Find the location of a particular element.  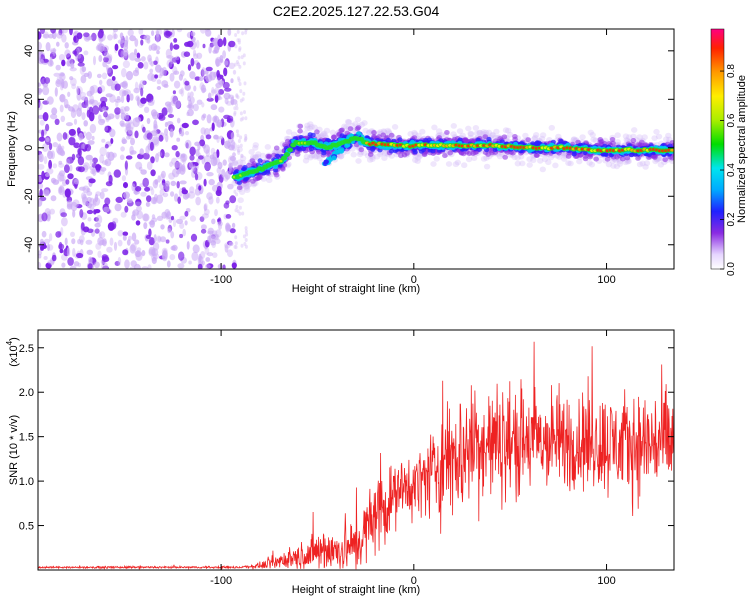

x-tick-label: 0 is located at coordinates (414, 280).